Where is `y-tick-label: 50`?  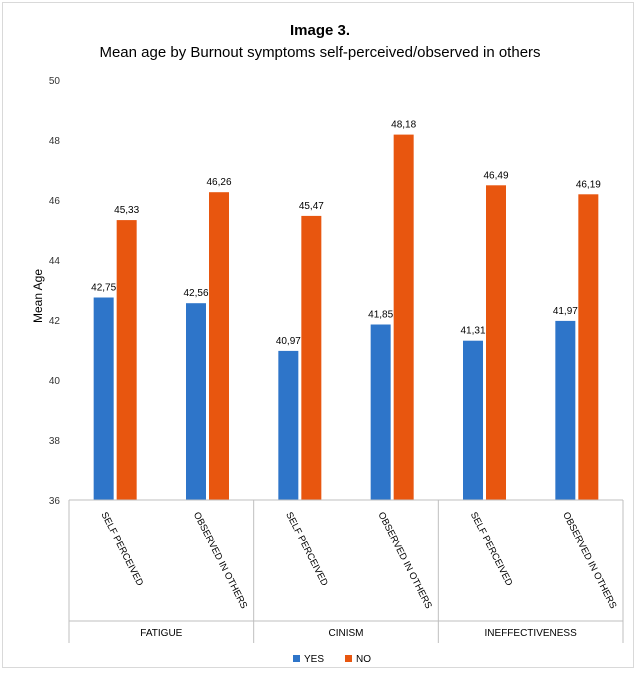
y-tick-label: 50 is located at coordinates (55, 81).